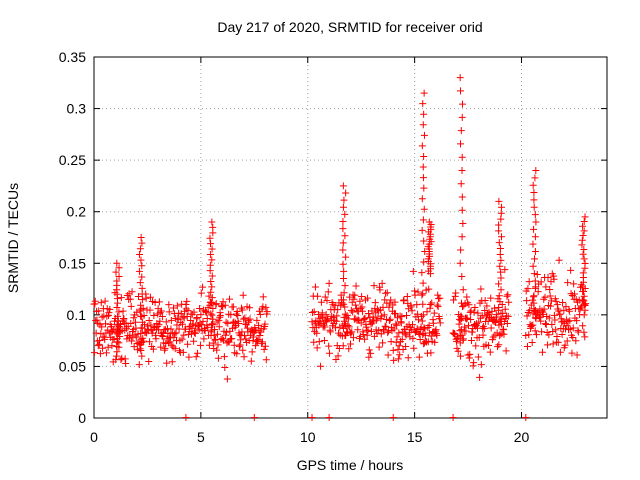  What do you see at coordinates (77, 109) in the screenshot?
I see `y-tick-label: 0.3` at bounding box center [77, 109].